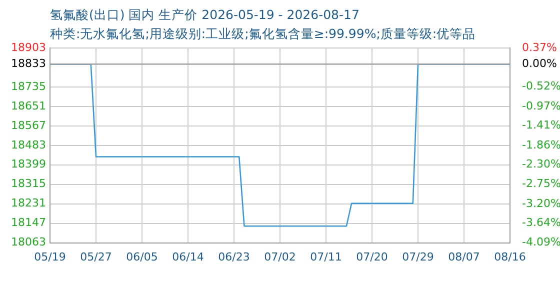 The height and width of the screenshot is (300, 560). I want to click on x-tick-label: 08/07, so click(464, 257).